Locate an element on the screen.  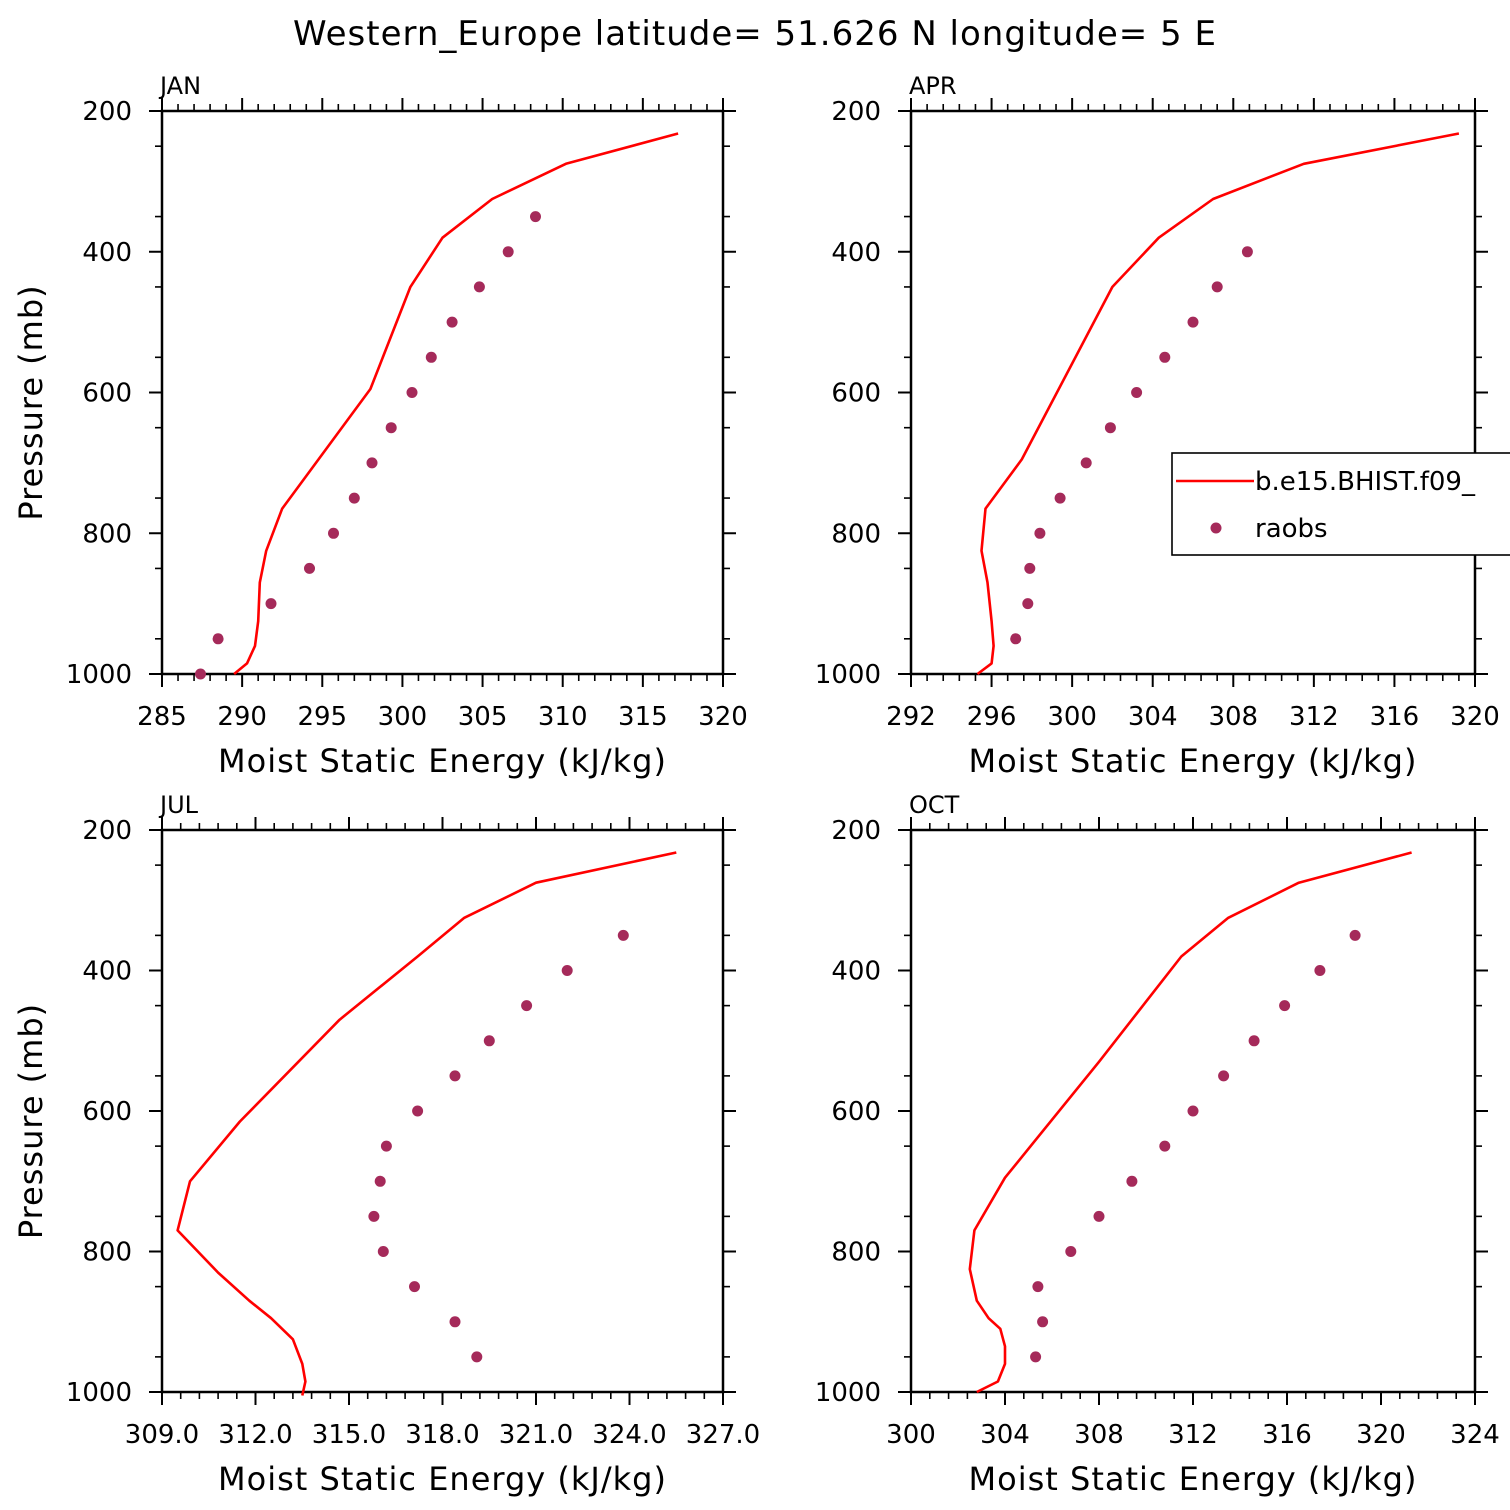
legend-box is located at coordinates (1340, 504).